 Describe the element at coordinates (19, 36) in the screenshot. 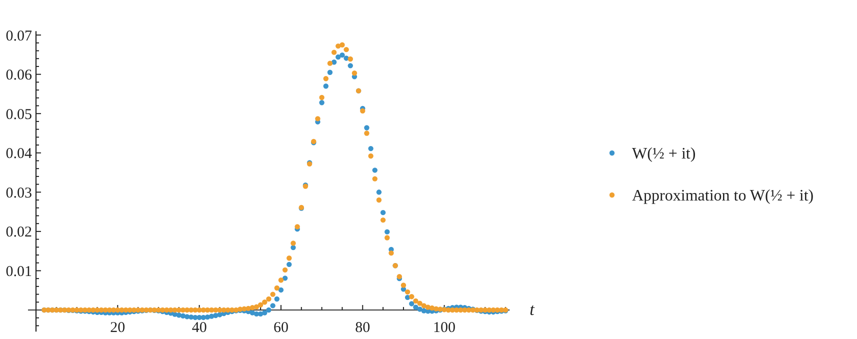

I see `y-tick-label: 0.07` at that location.